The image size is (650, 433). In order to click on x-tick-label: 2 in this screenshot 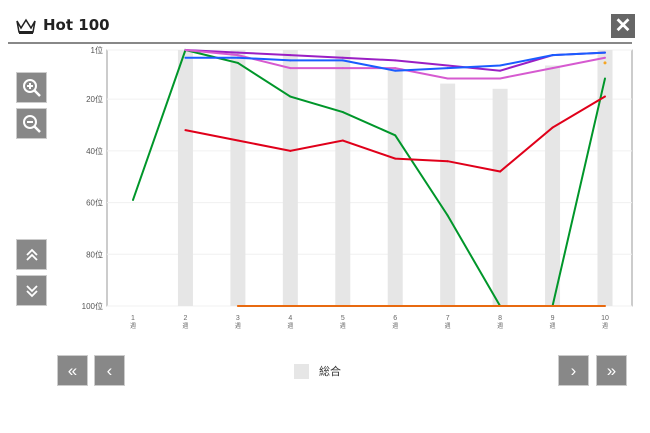, I will do `click(185, 318)`.